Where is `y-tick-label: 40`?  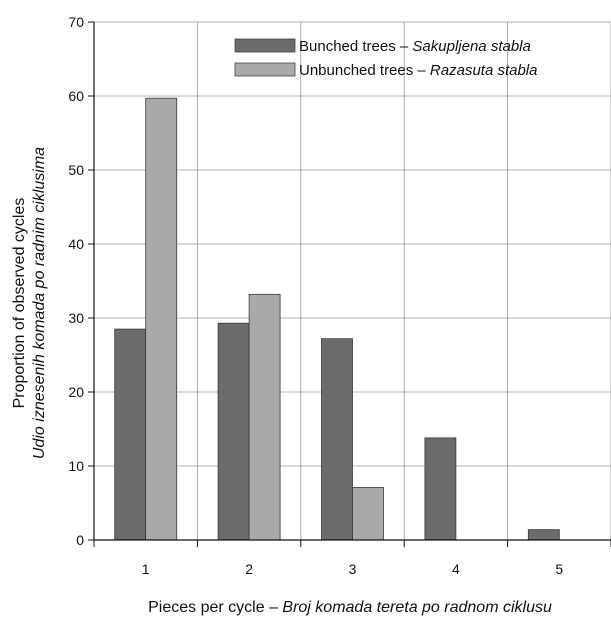 y-tick-label: 40 is located at coordinates (76, 244).